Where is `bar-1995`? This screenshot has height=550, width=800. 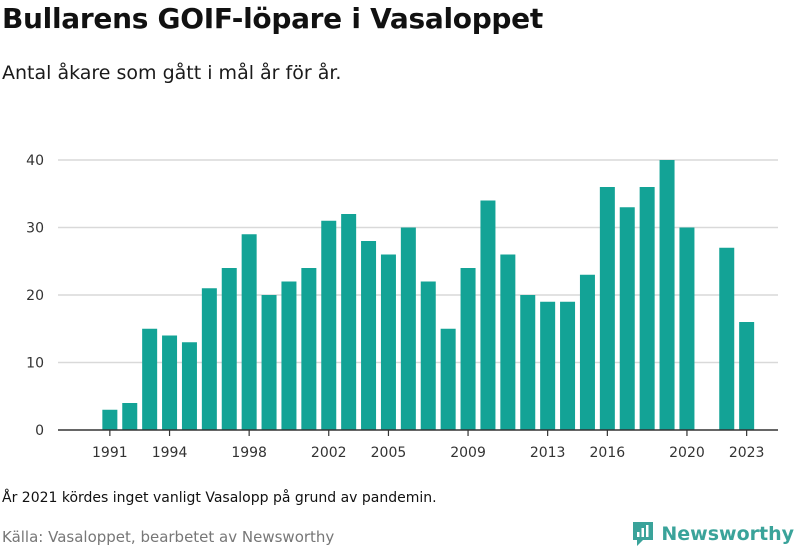
bar-1995 is located at coordinates (189, 386).